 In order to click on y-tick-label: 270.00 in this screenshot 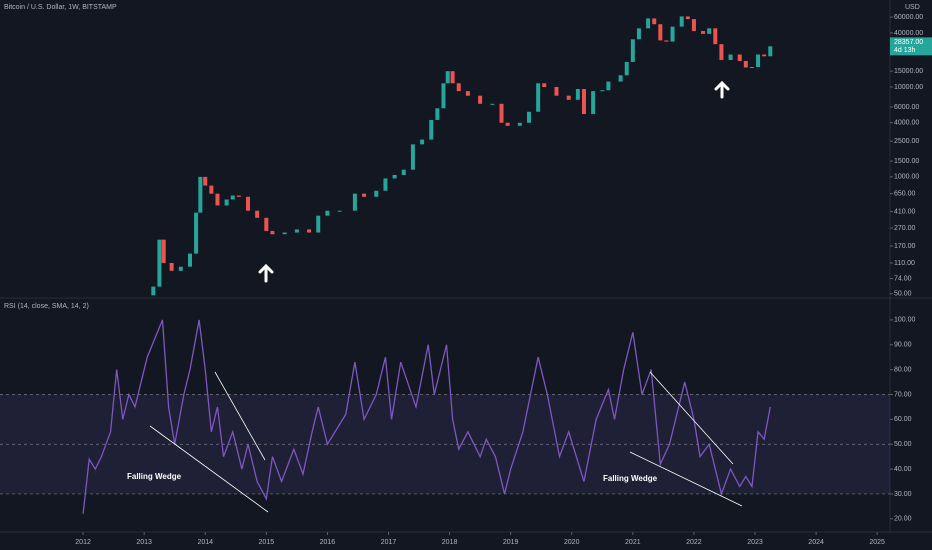, I will do `click(905, 228)`.